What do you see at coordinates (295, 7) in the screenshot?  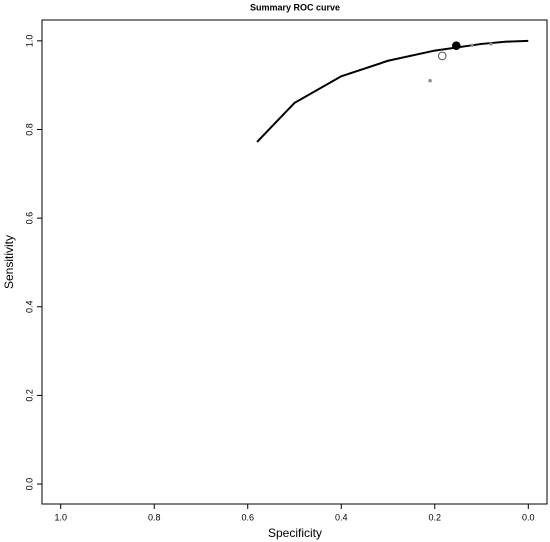 I see `chart-title: Summary ROC curve` at bounding box center [295, 7].